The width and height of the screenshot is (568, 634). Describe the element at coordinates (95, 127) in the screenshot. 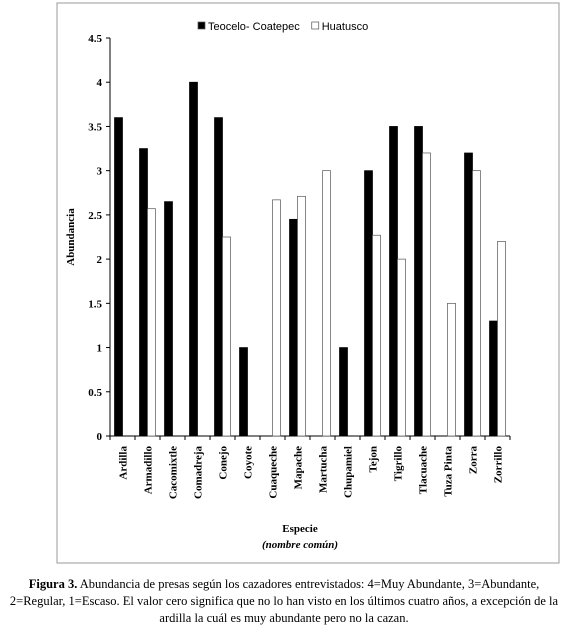

I see `y-tick-label: 3.5` at that location.